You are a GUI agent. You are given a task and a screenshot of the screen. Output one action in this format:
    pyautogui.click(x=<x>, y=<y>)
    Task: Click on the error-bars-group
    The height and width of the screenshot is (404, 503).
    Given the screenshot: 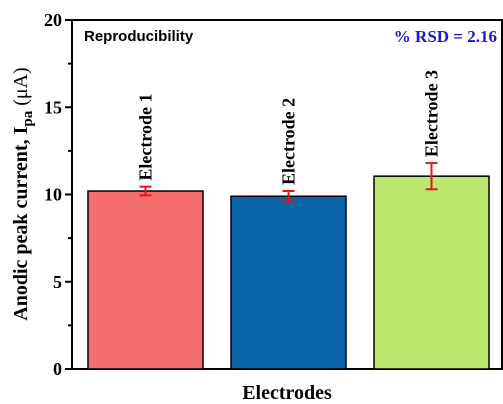 What is the action you would take?
    pyautogui.click(x=288, y=182)
    